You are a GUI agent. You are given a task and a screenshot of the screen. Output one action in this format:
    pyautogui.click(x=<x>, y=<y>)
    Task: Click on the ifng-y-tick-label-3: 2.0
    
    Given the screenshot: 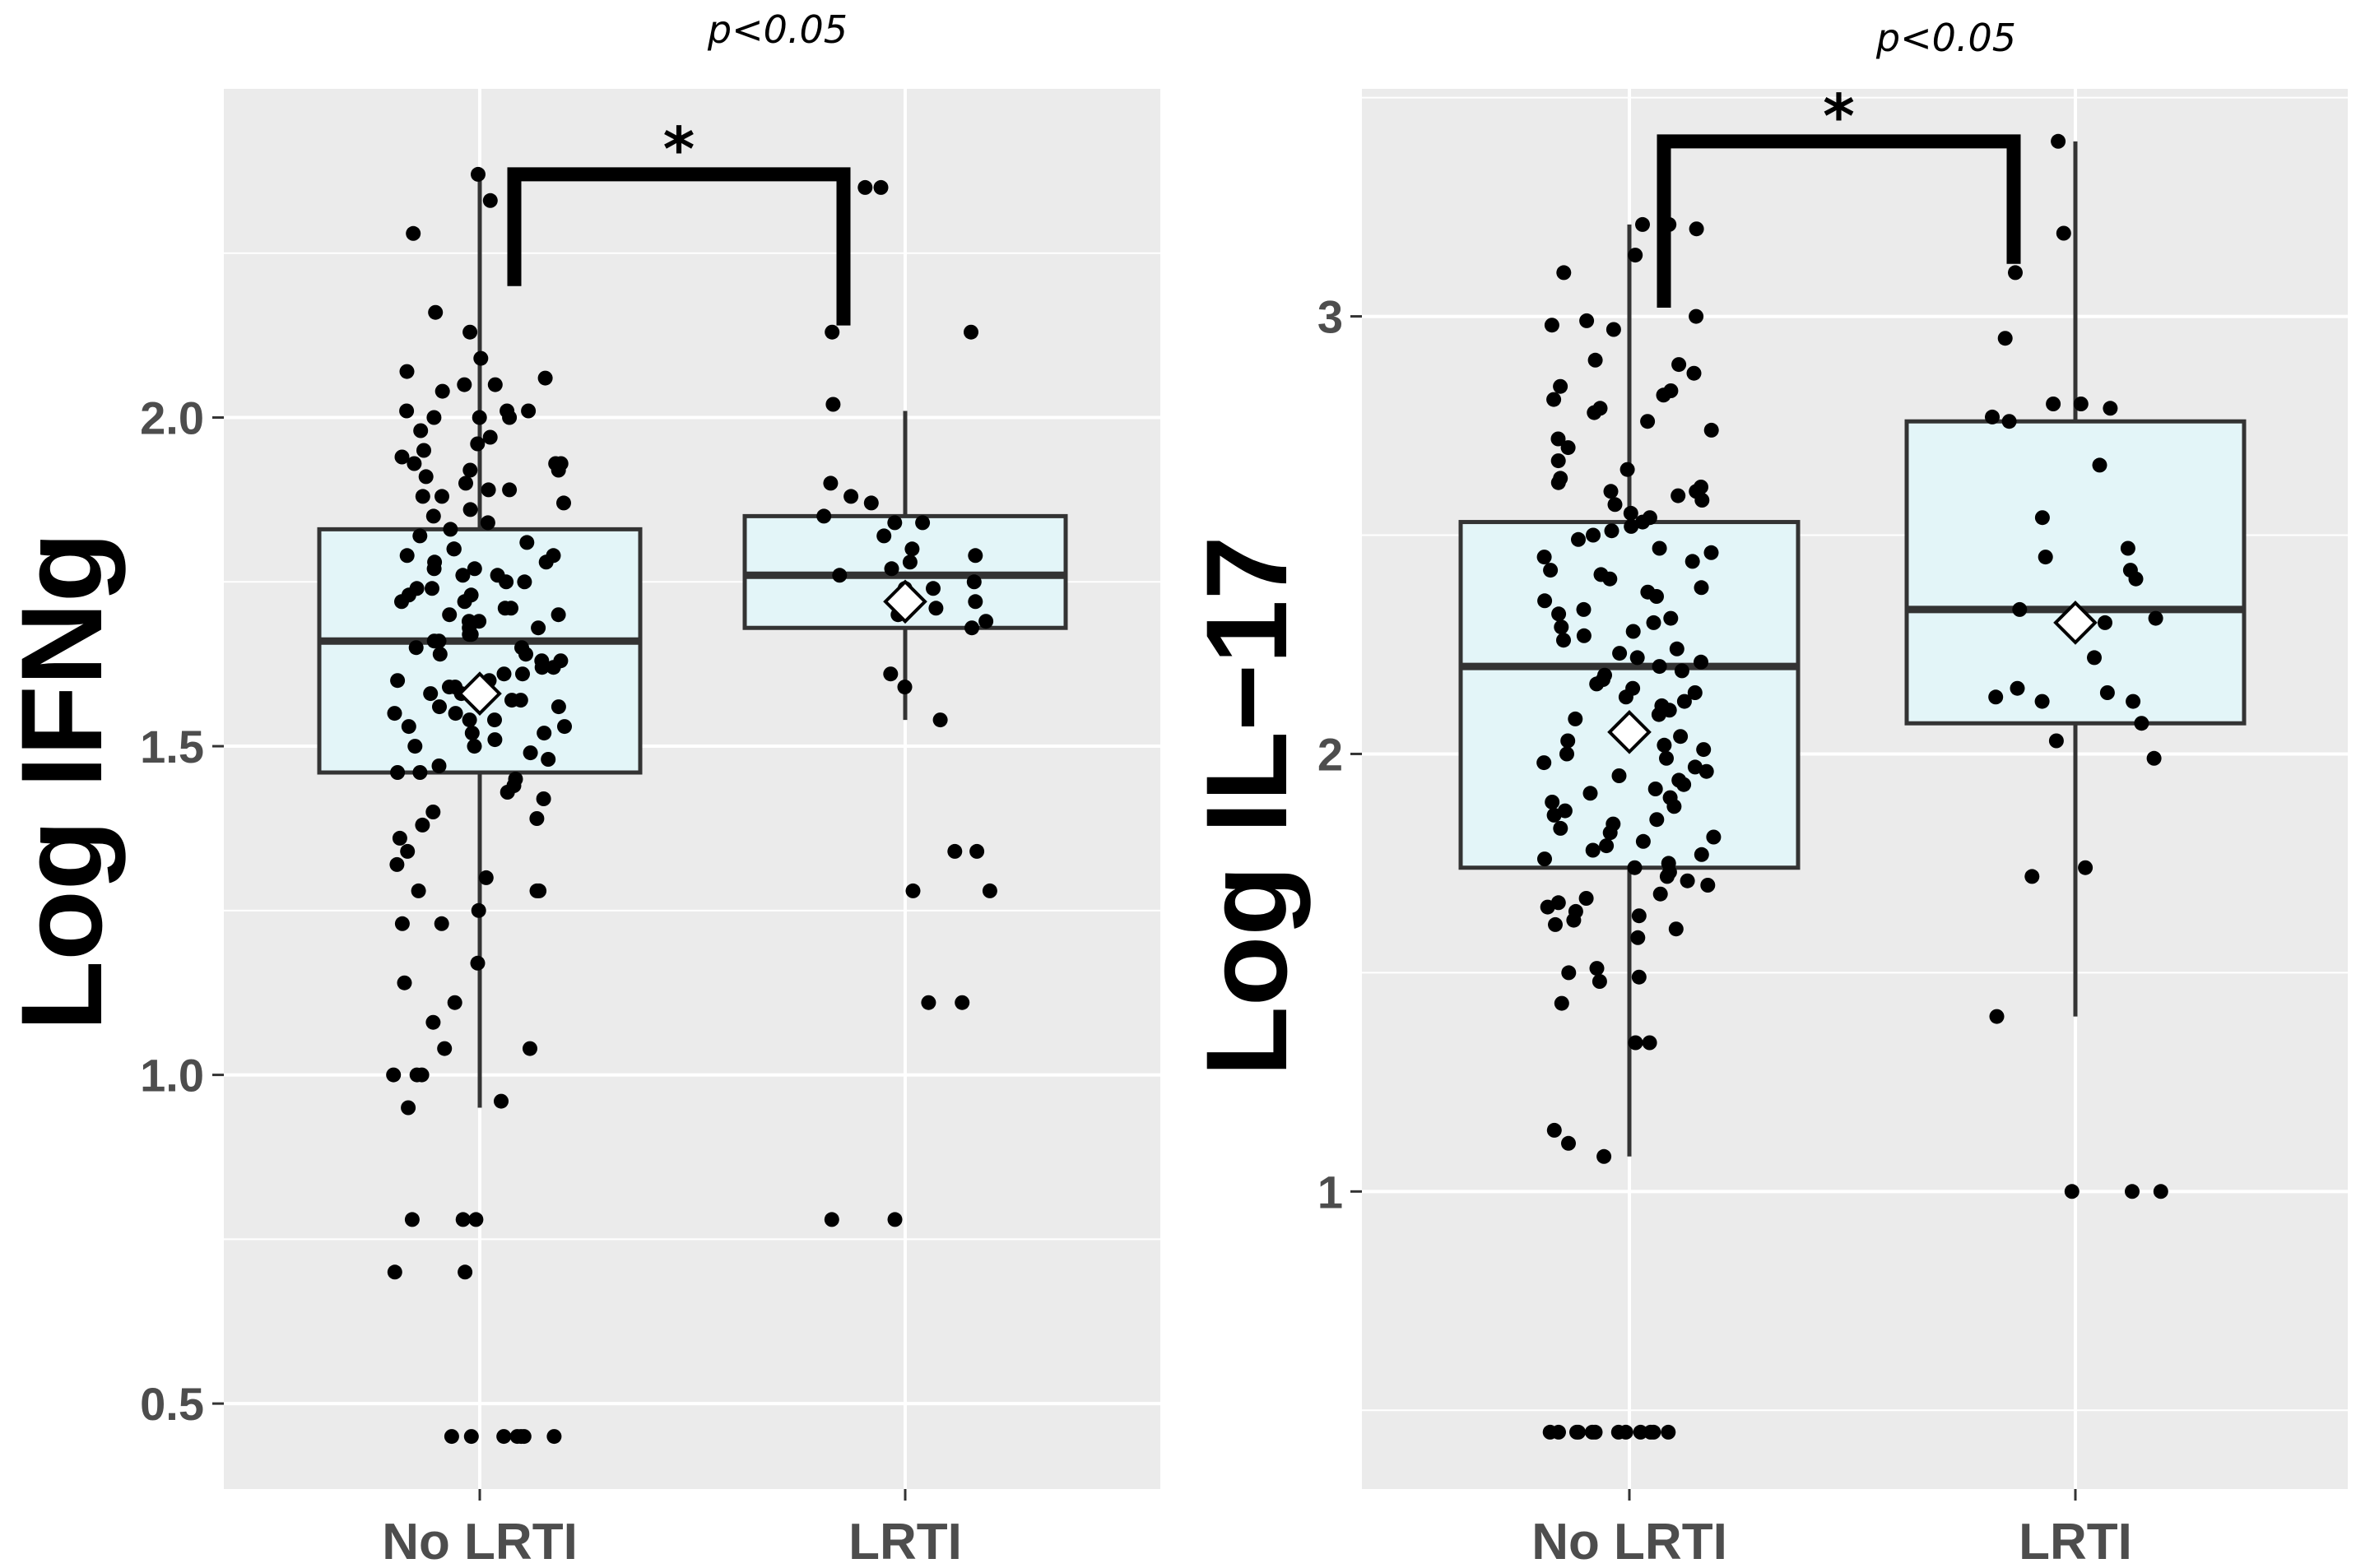 What is the action you would take?
    pyautogui.click(x=172, y=418)
    